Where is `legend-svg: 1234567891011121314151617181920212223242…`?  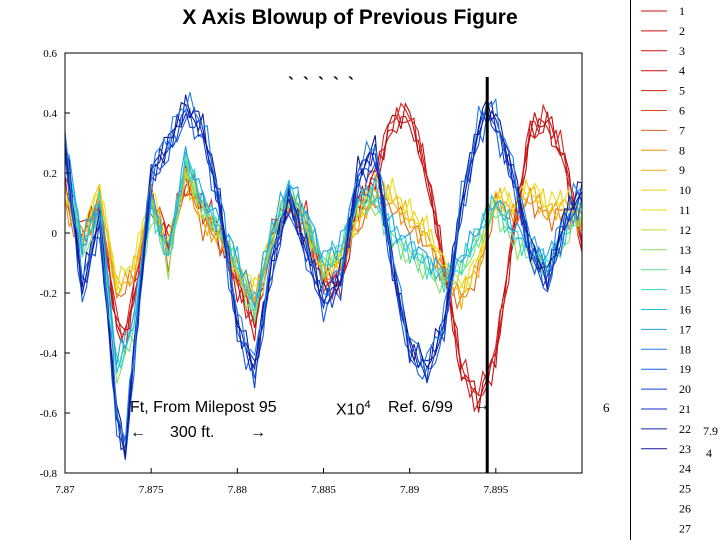 legend-svg: 1234567891011121314151617181920212223242… is located at coordinates (666, 269).